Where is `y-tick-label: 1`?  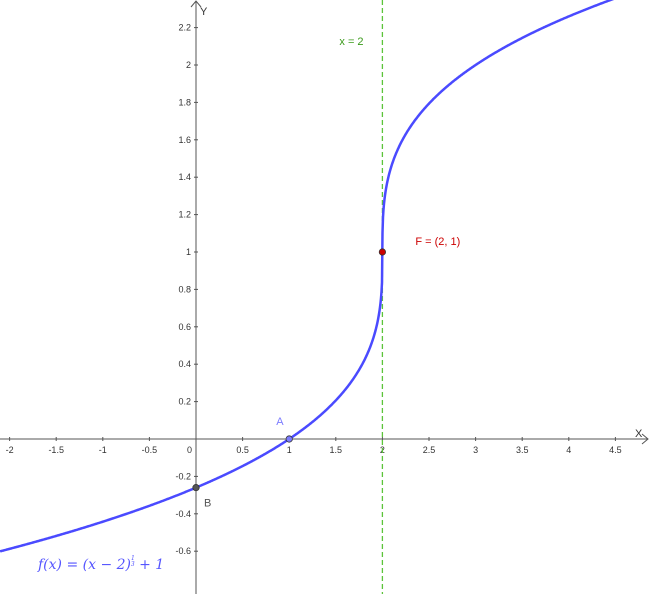 y-tick-label: 1 is located at coordinates (188, 252).